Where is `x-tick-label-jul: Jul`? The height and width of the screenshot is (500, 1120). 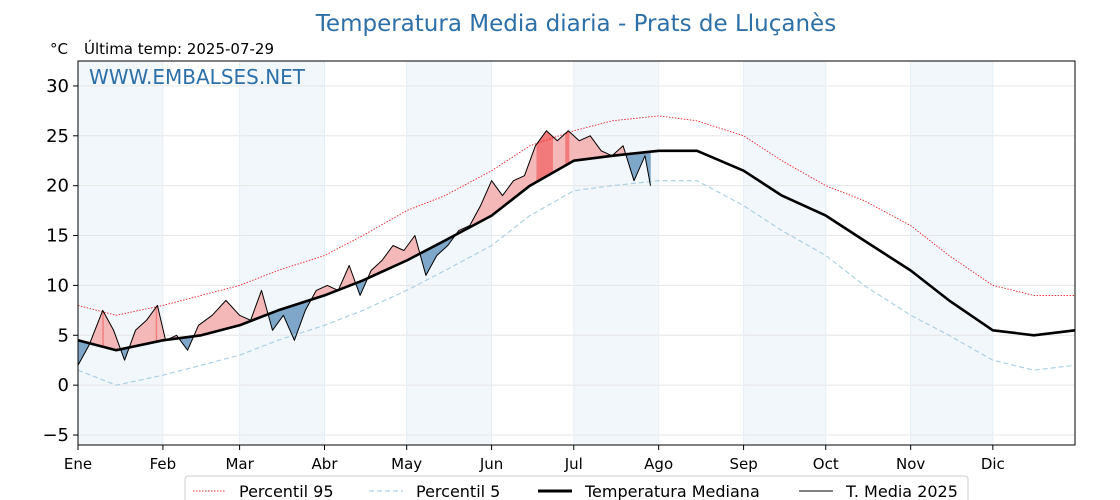 x-tick-label-jul: Jul is located at coordinates (573, 464).